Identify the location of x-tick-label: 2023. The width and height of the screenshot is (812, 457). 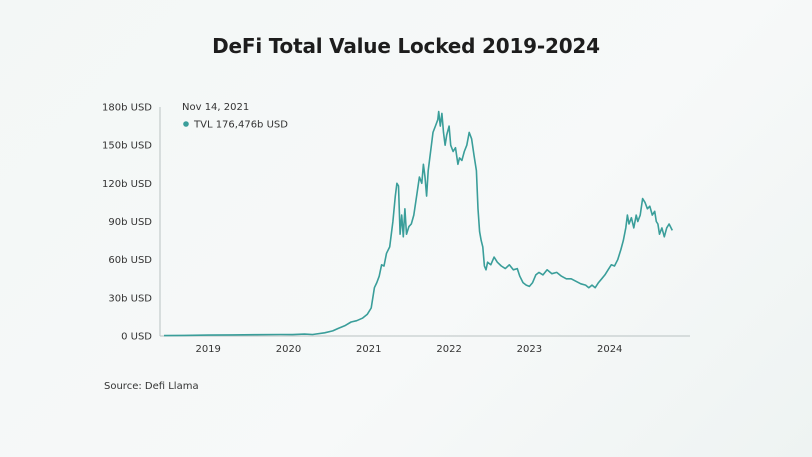
(529, 349).